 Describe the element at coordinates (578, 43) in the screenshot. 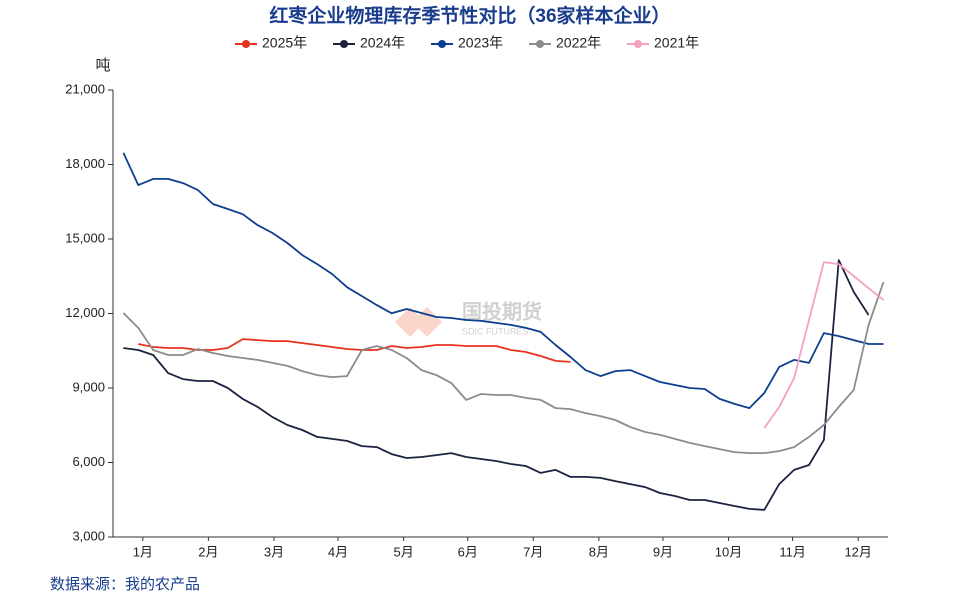

I see `legend-label: 2022年` at that location.